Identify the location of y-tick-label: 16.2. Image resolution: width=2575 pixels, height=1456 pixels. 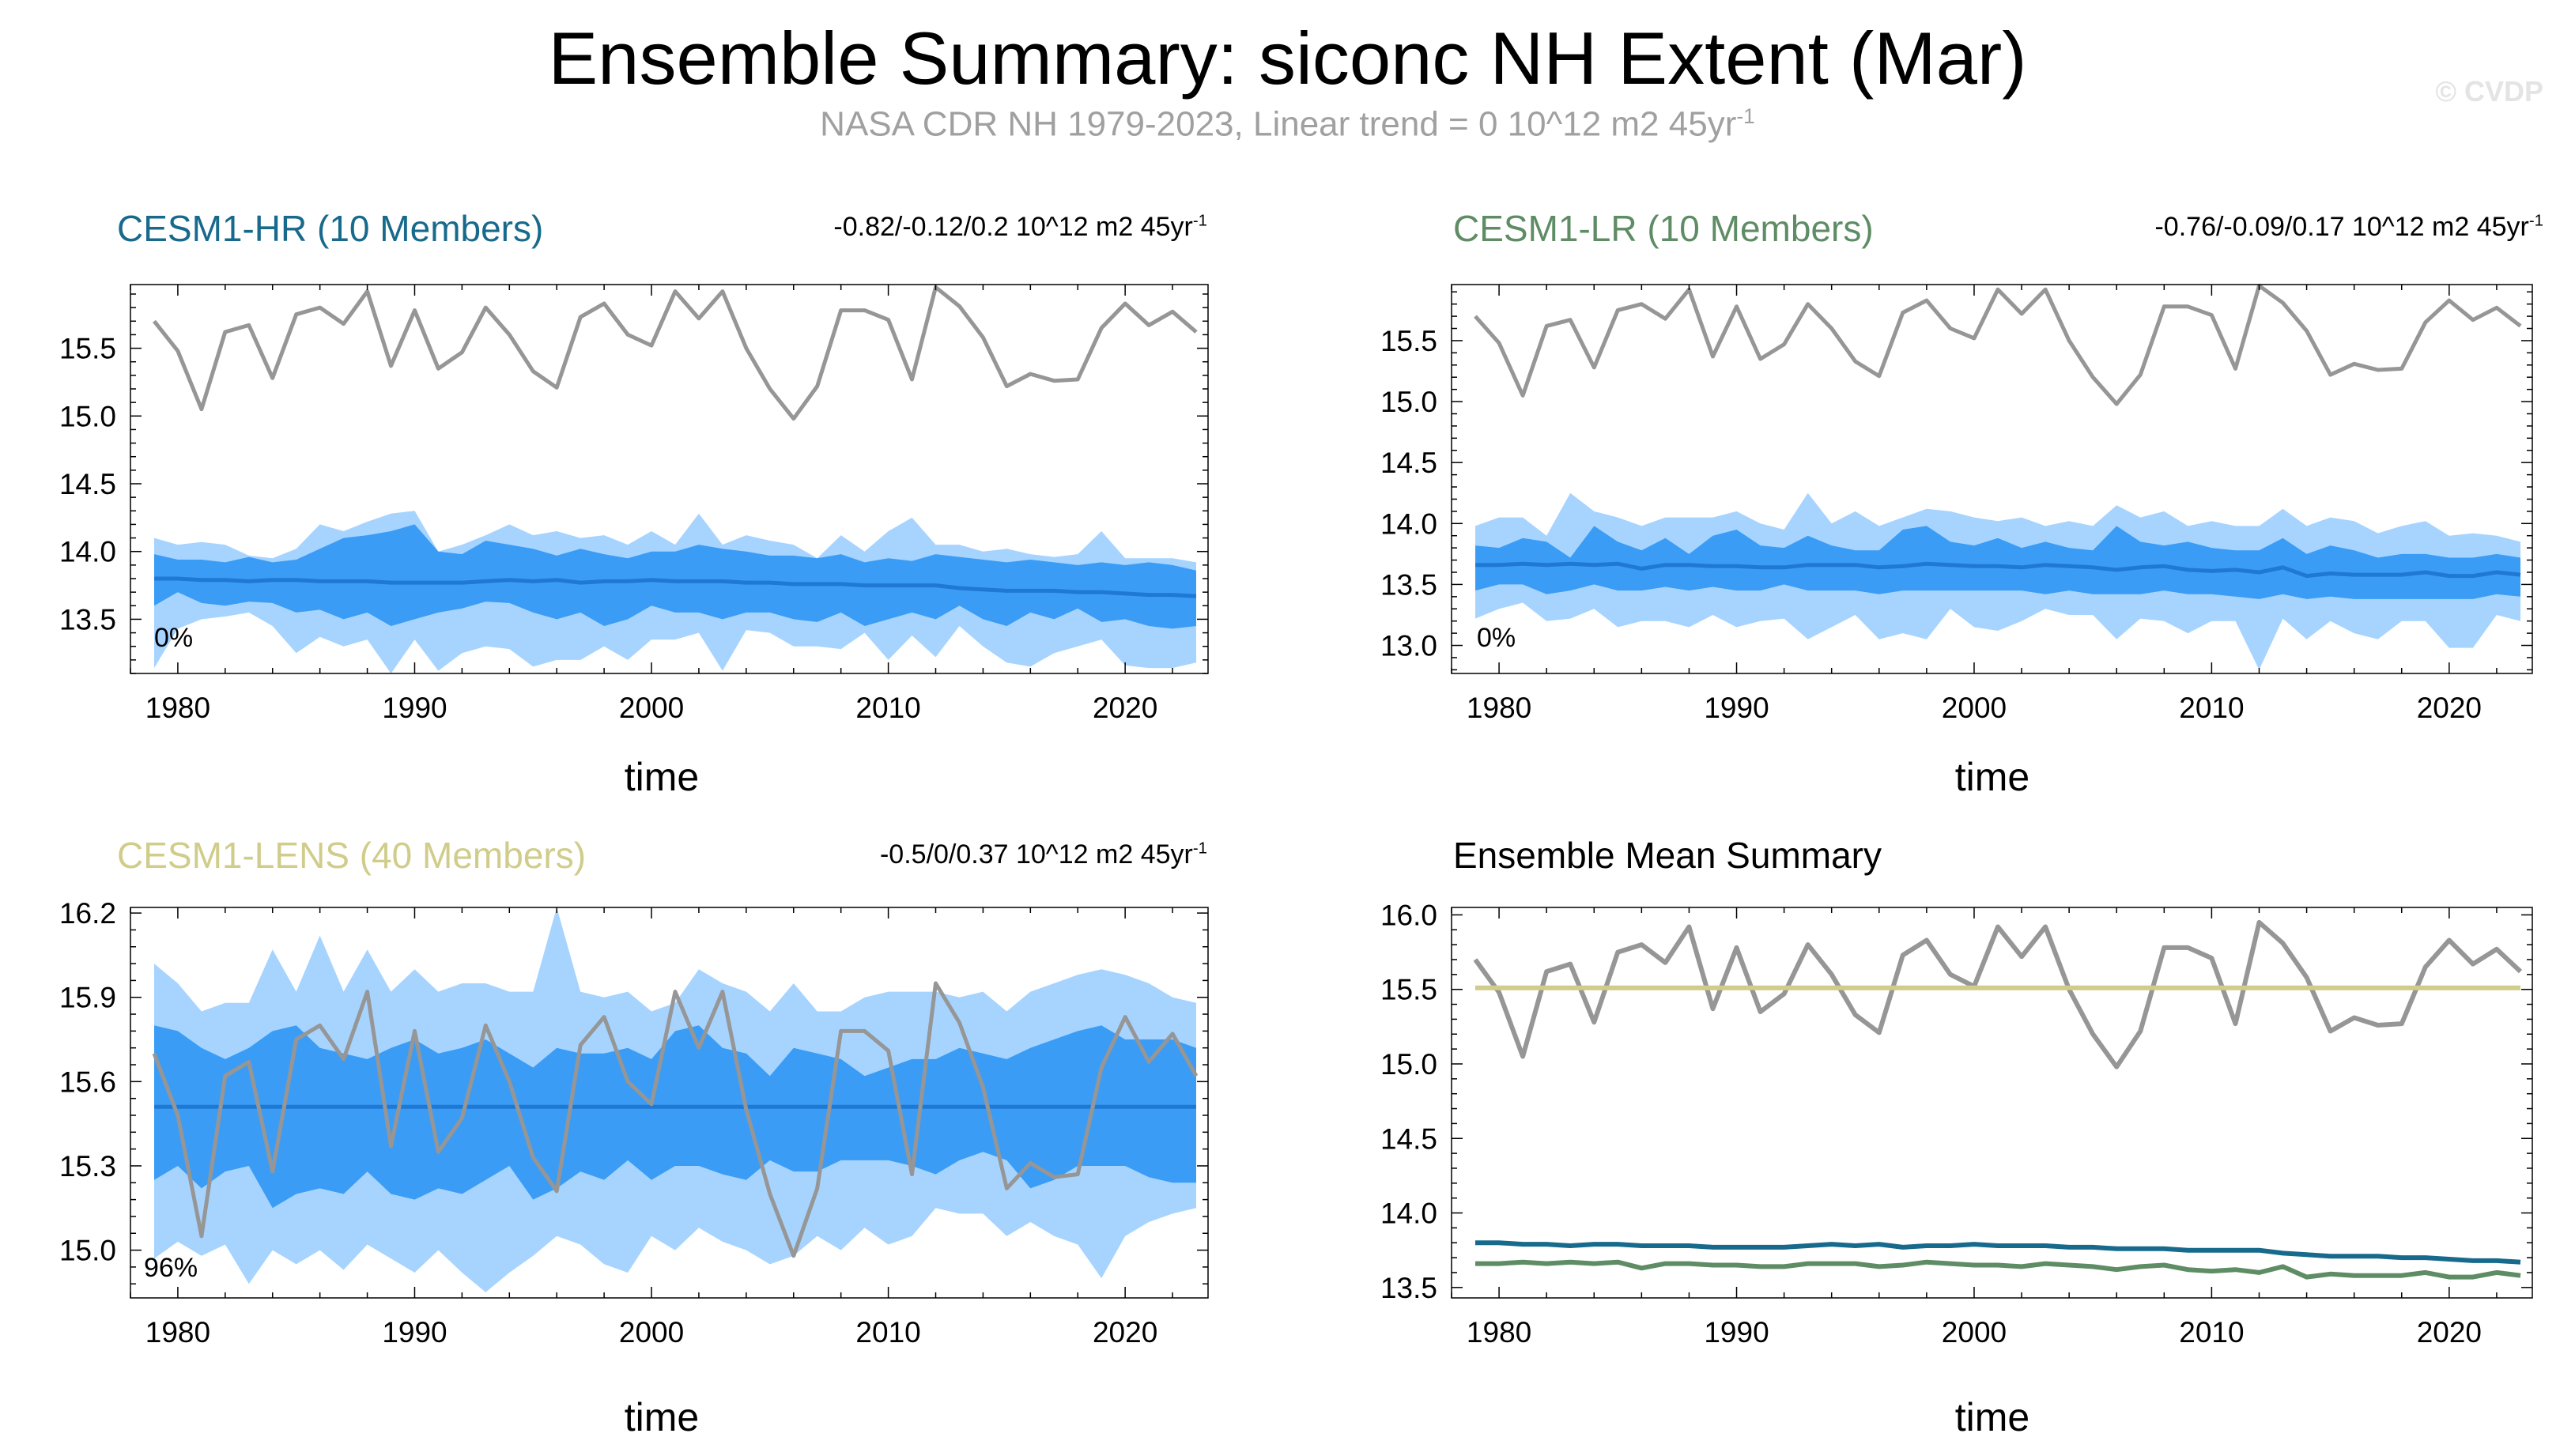
(87, 913).